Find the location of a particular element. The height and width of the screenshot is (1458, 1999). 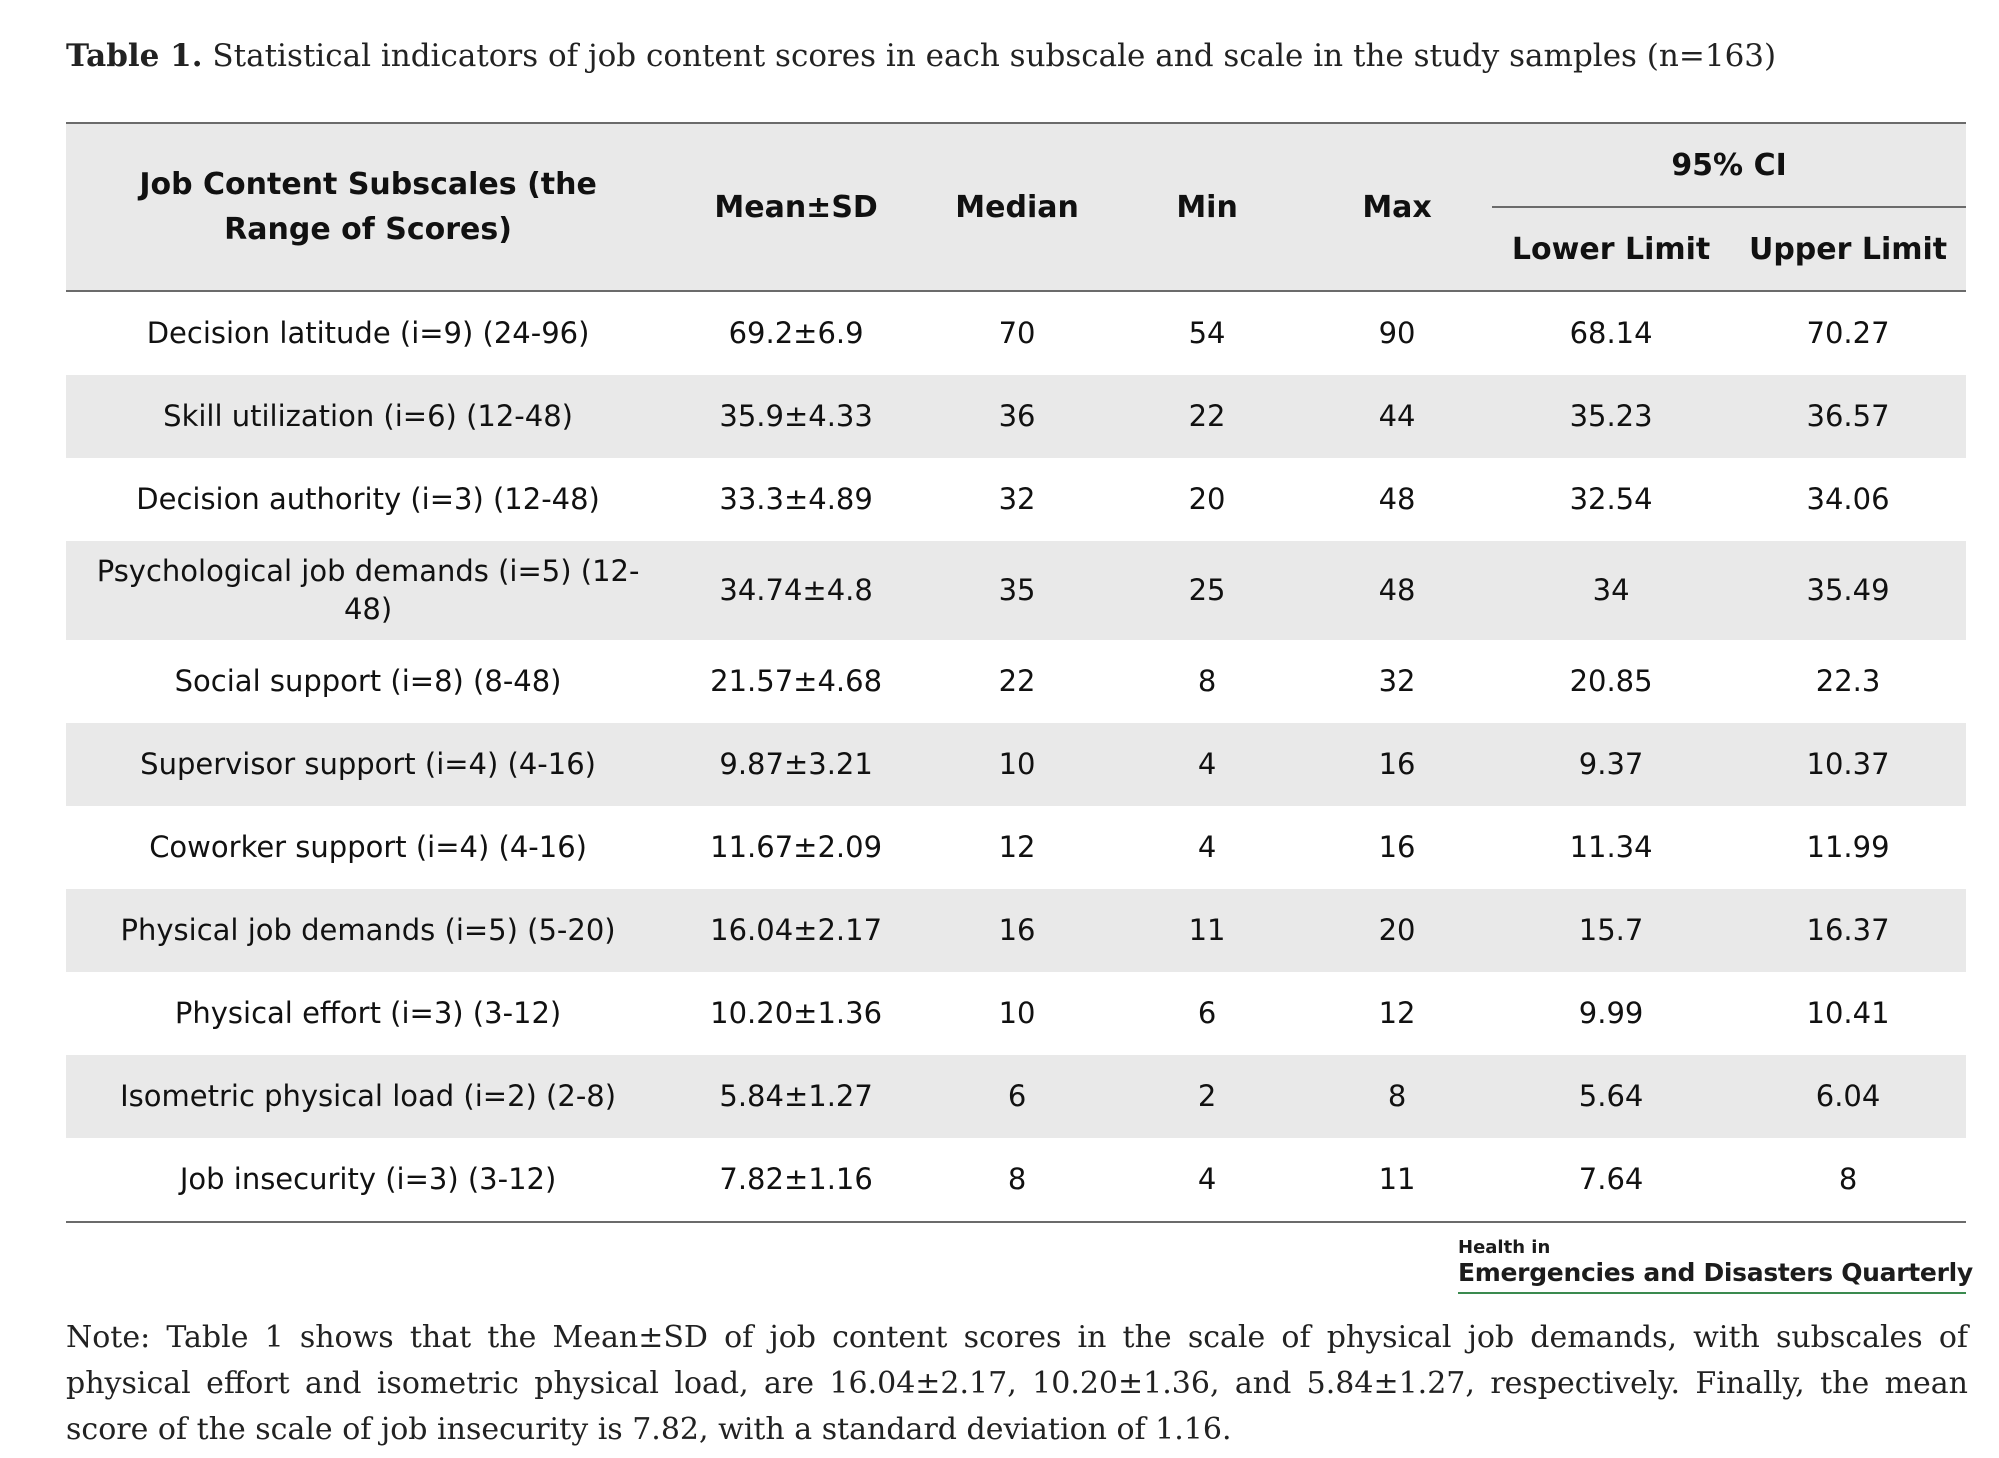

cell-median: 70 is located at coordinates (1017, 332).